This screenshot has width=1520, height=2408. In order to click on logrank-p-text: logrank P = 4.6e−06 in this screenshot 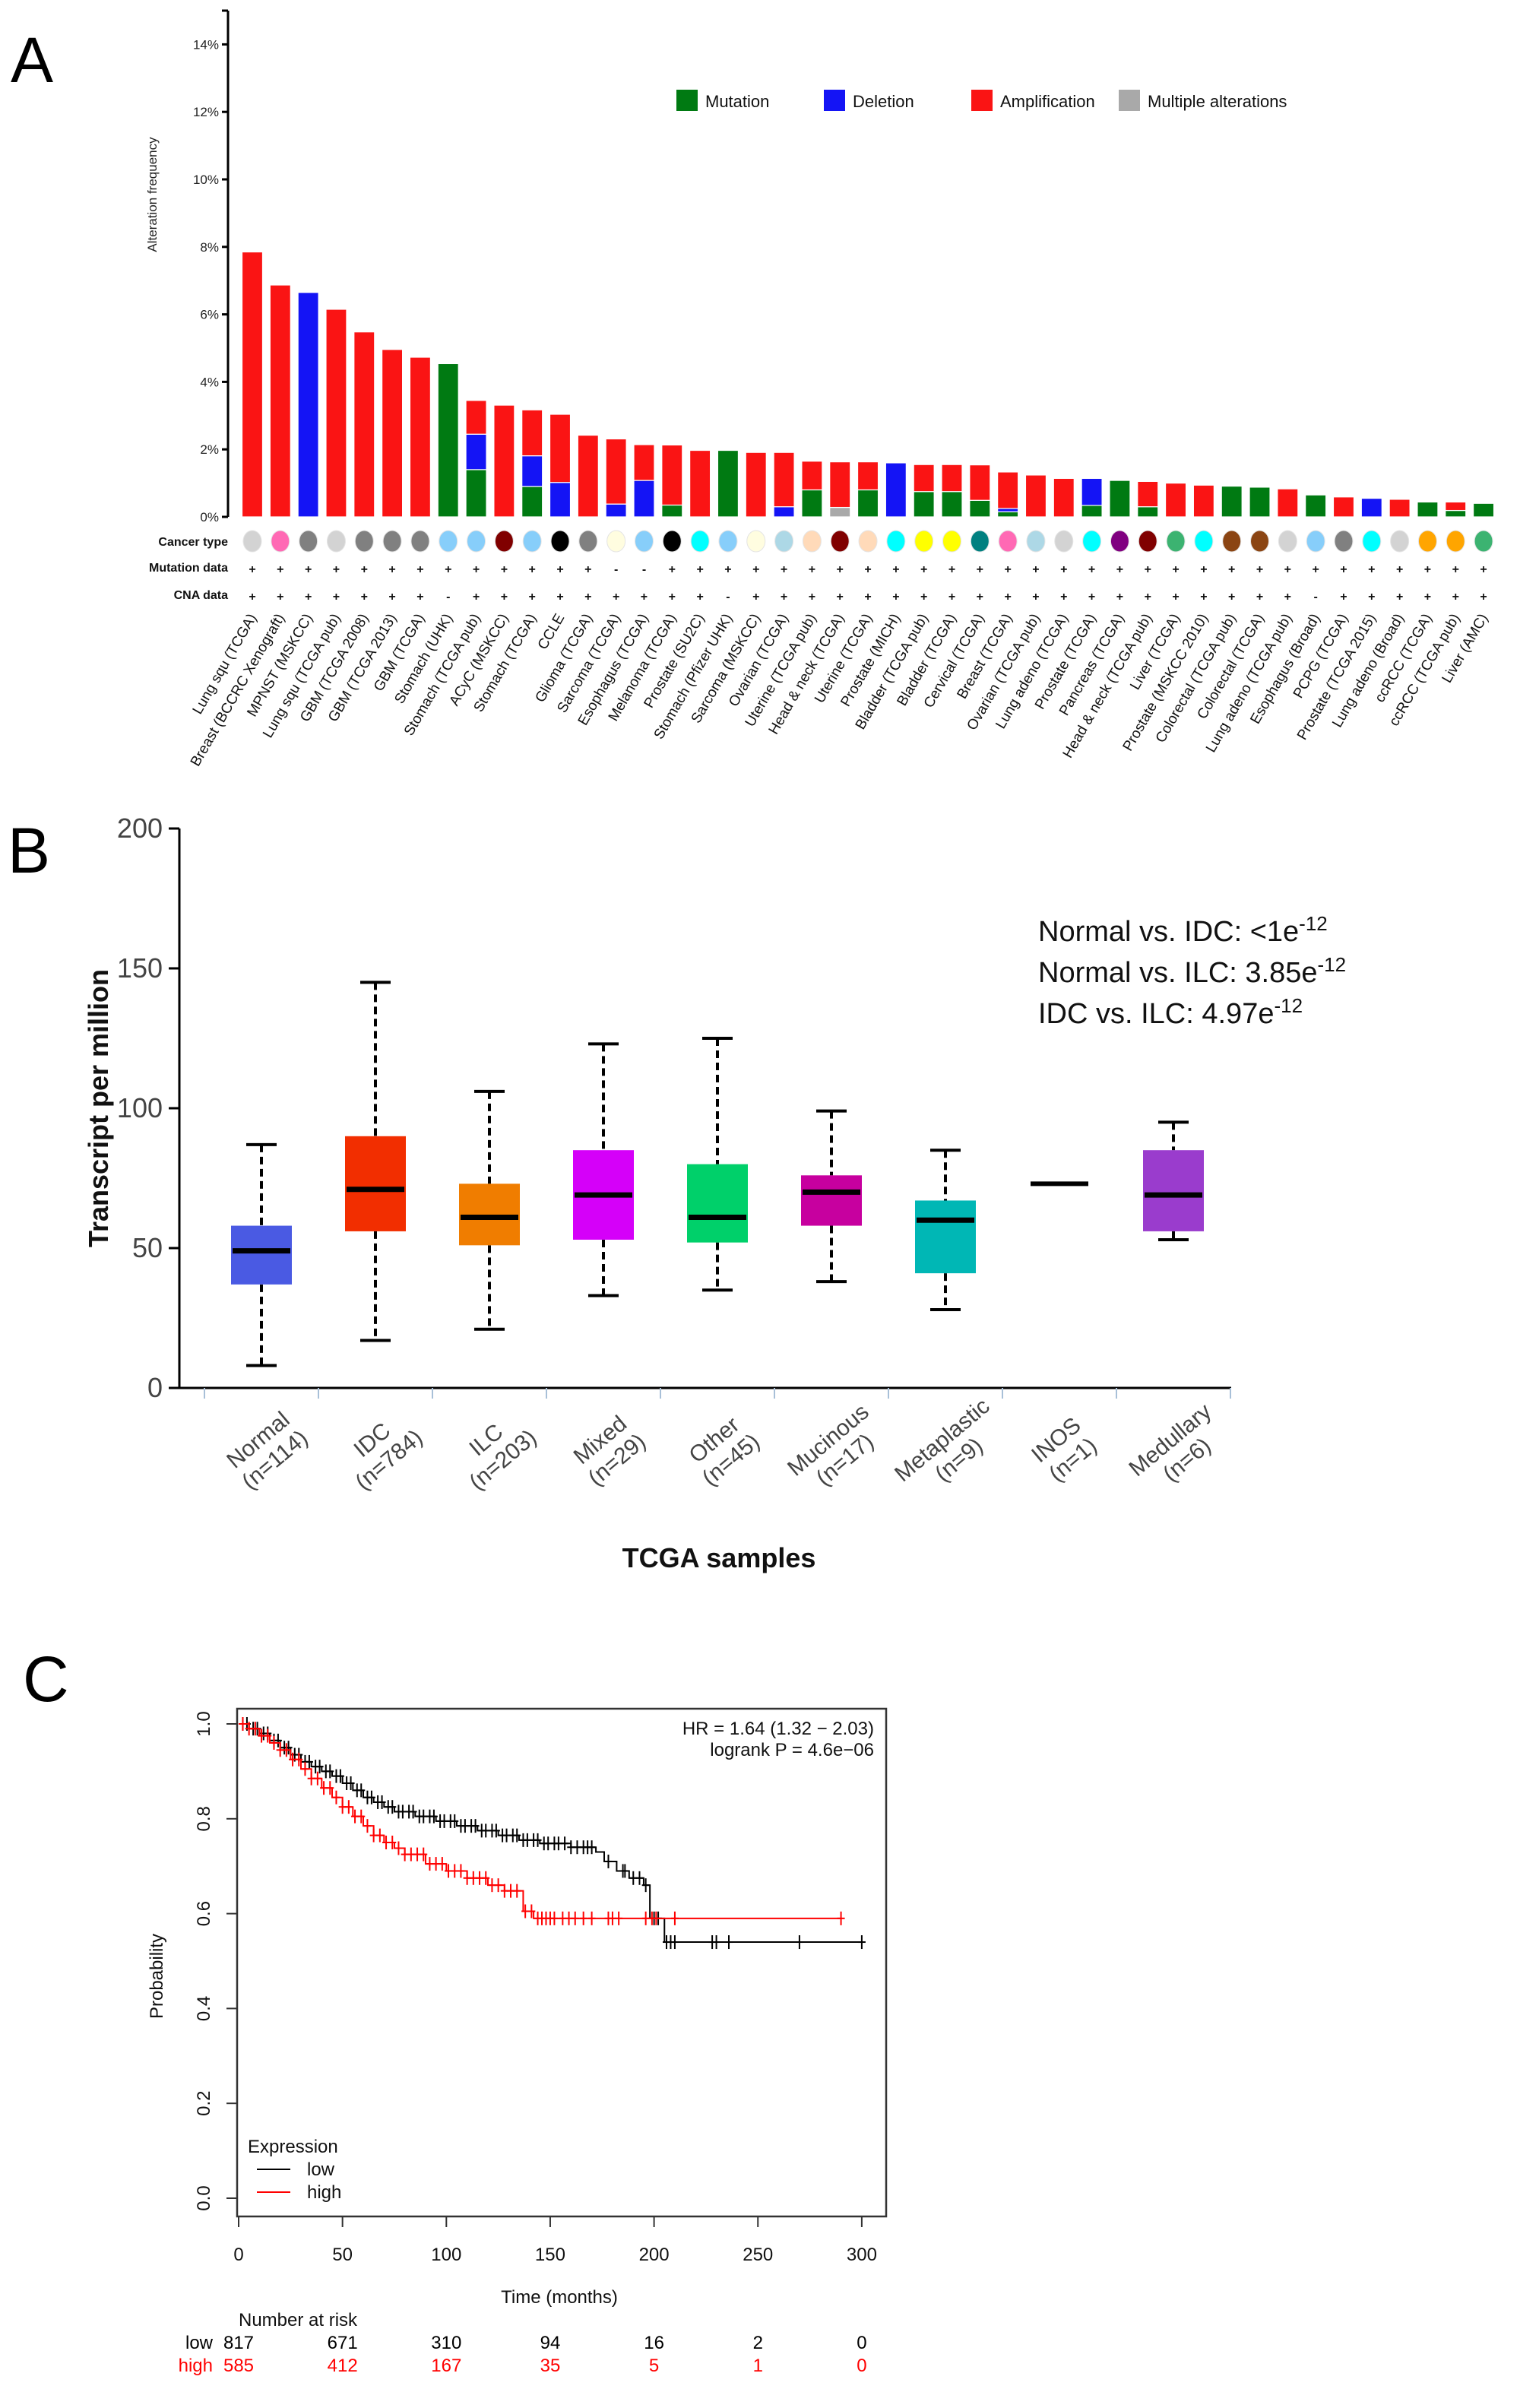, I will do `click(792, 1750)`.